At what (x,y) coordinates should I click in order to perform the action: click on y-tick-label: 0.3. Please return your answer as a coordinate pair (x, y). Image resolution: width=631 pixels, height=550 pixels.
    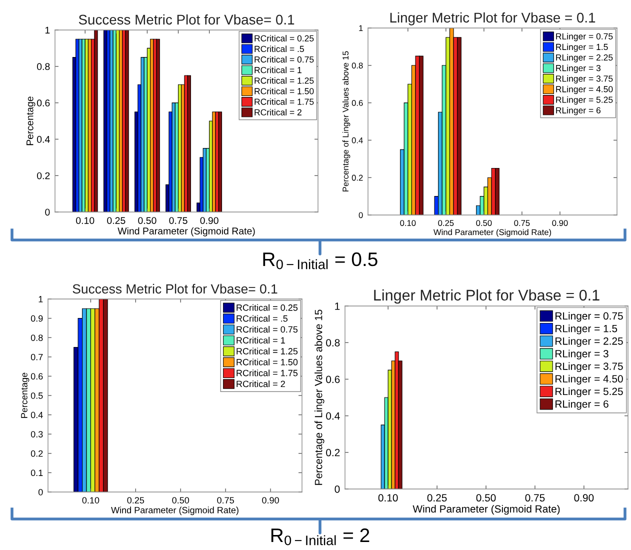
    Looking at the image, I should click on (36, 434).